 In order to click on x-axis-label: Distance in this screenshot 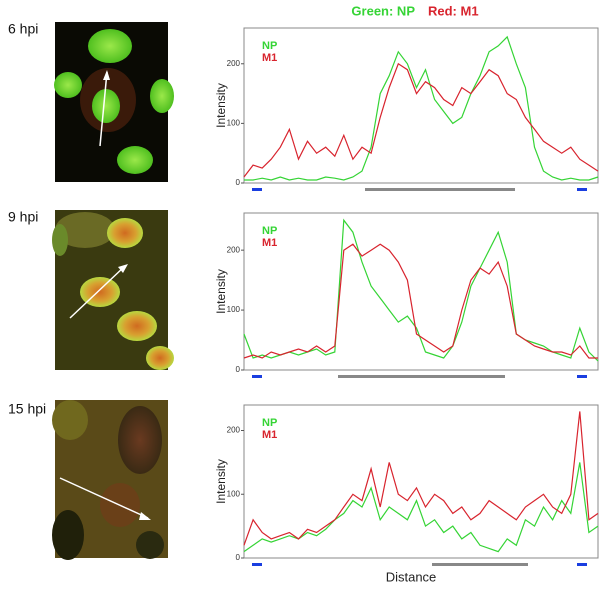, I will do `click(411, 576)`.